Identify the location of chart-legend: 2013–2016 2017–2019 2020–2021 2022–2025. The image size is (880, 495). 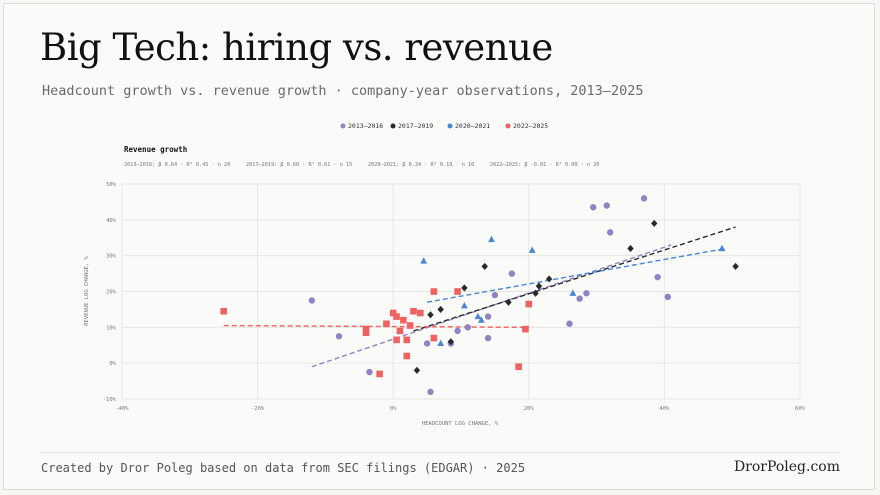
(444, 126).